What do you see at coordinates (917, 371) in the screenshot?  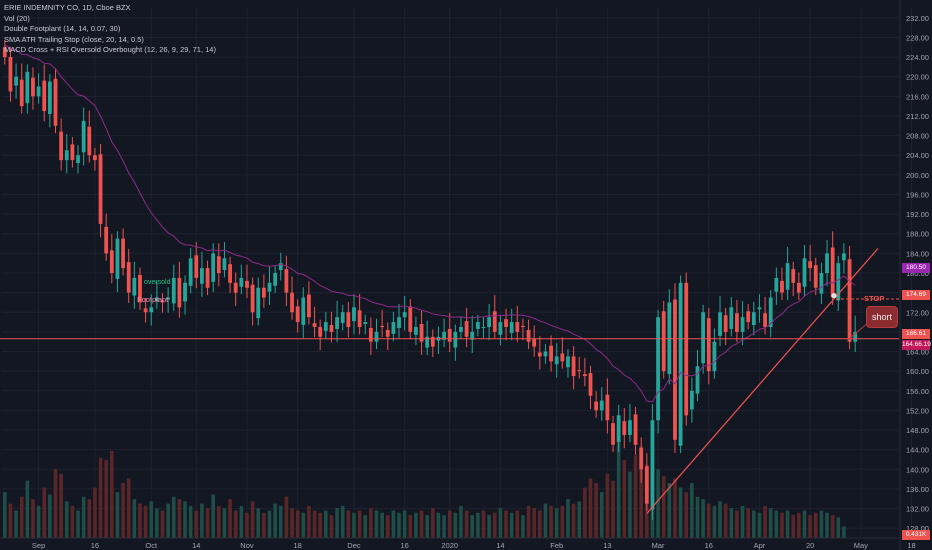 I see `price-tick-label: 160.00` at bounding box center [917, 371].